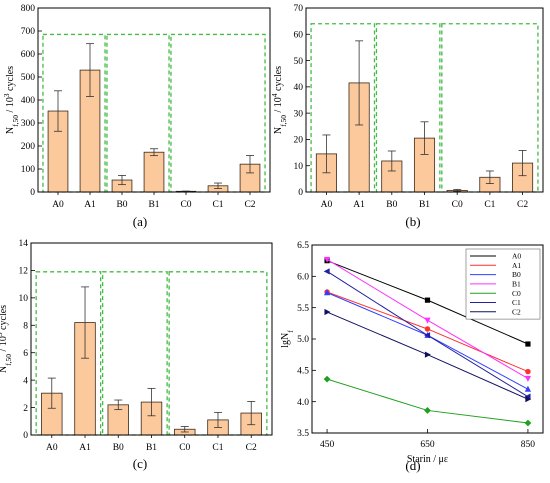  I want to click on y-tick-label: 800, so click(28, 9).